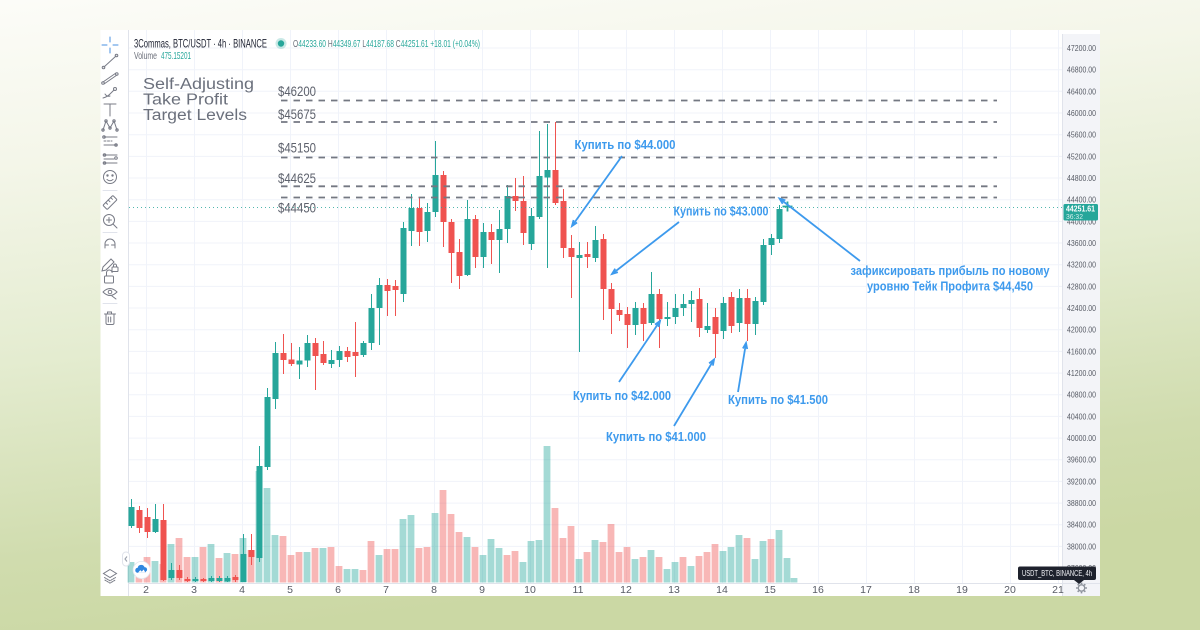 Image resolution: width=1200 pixels, height=630 pixels. I want to click on svg-text: 19, so click(962, 590).